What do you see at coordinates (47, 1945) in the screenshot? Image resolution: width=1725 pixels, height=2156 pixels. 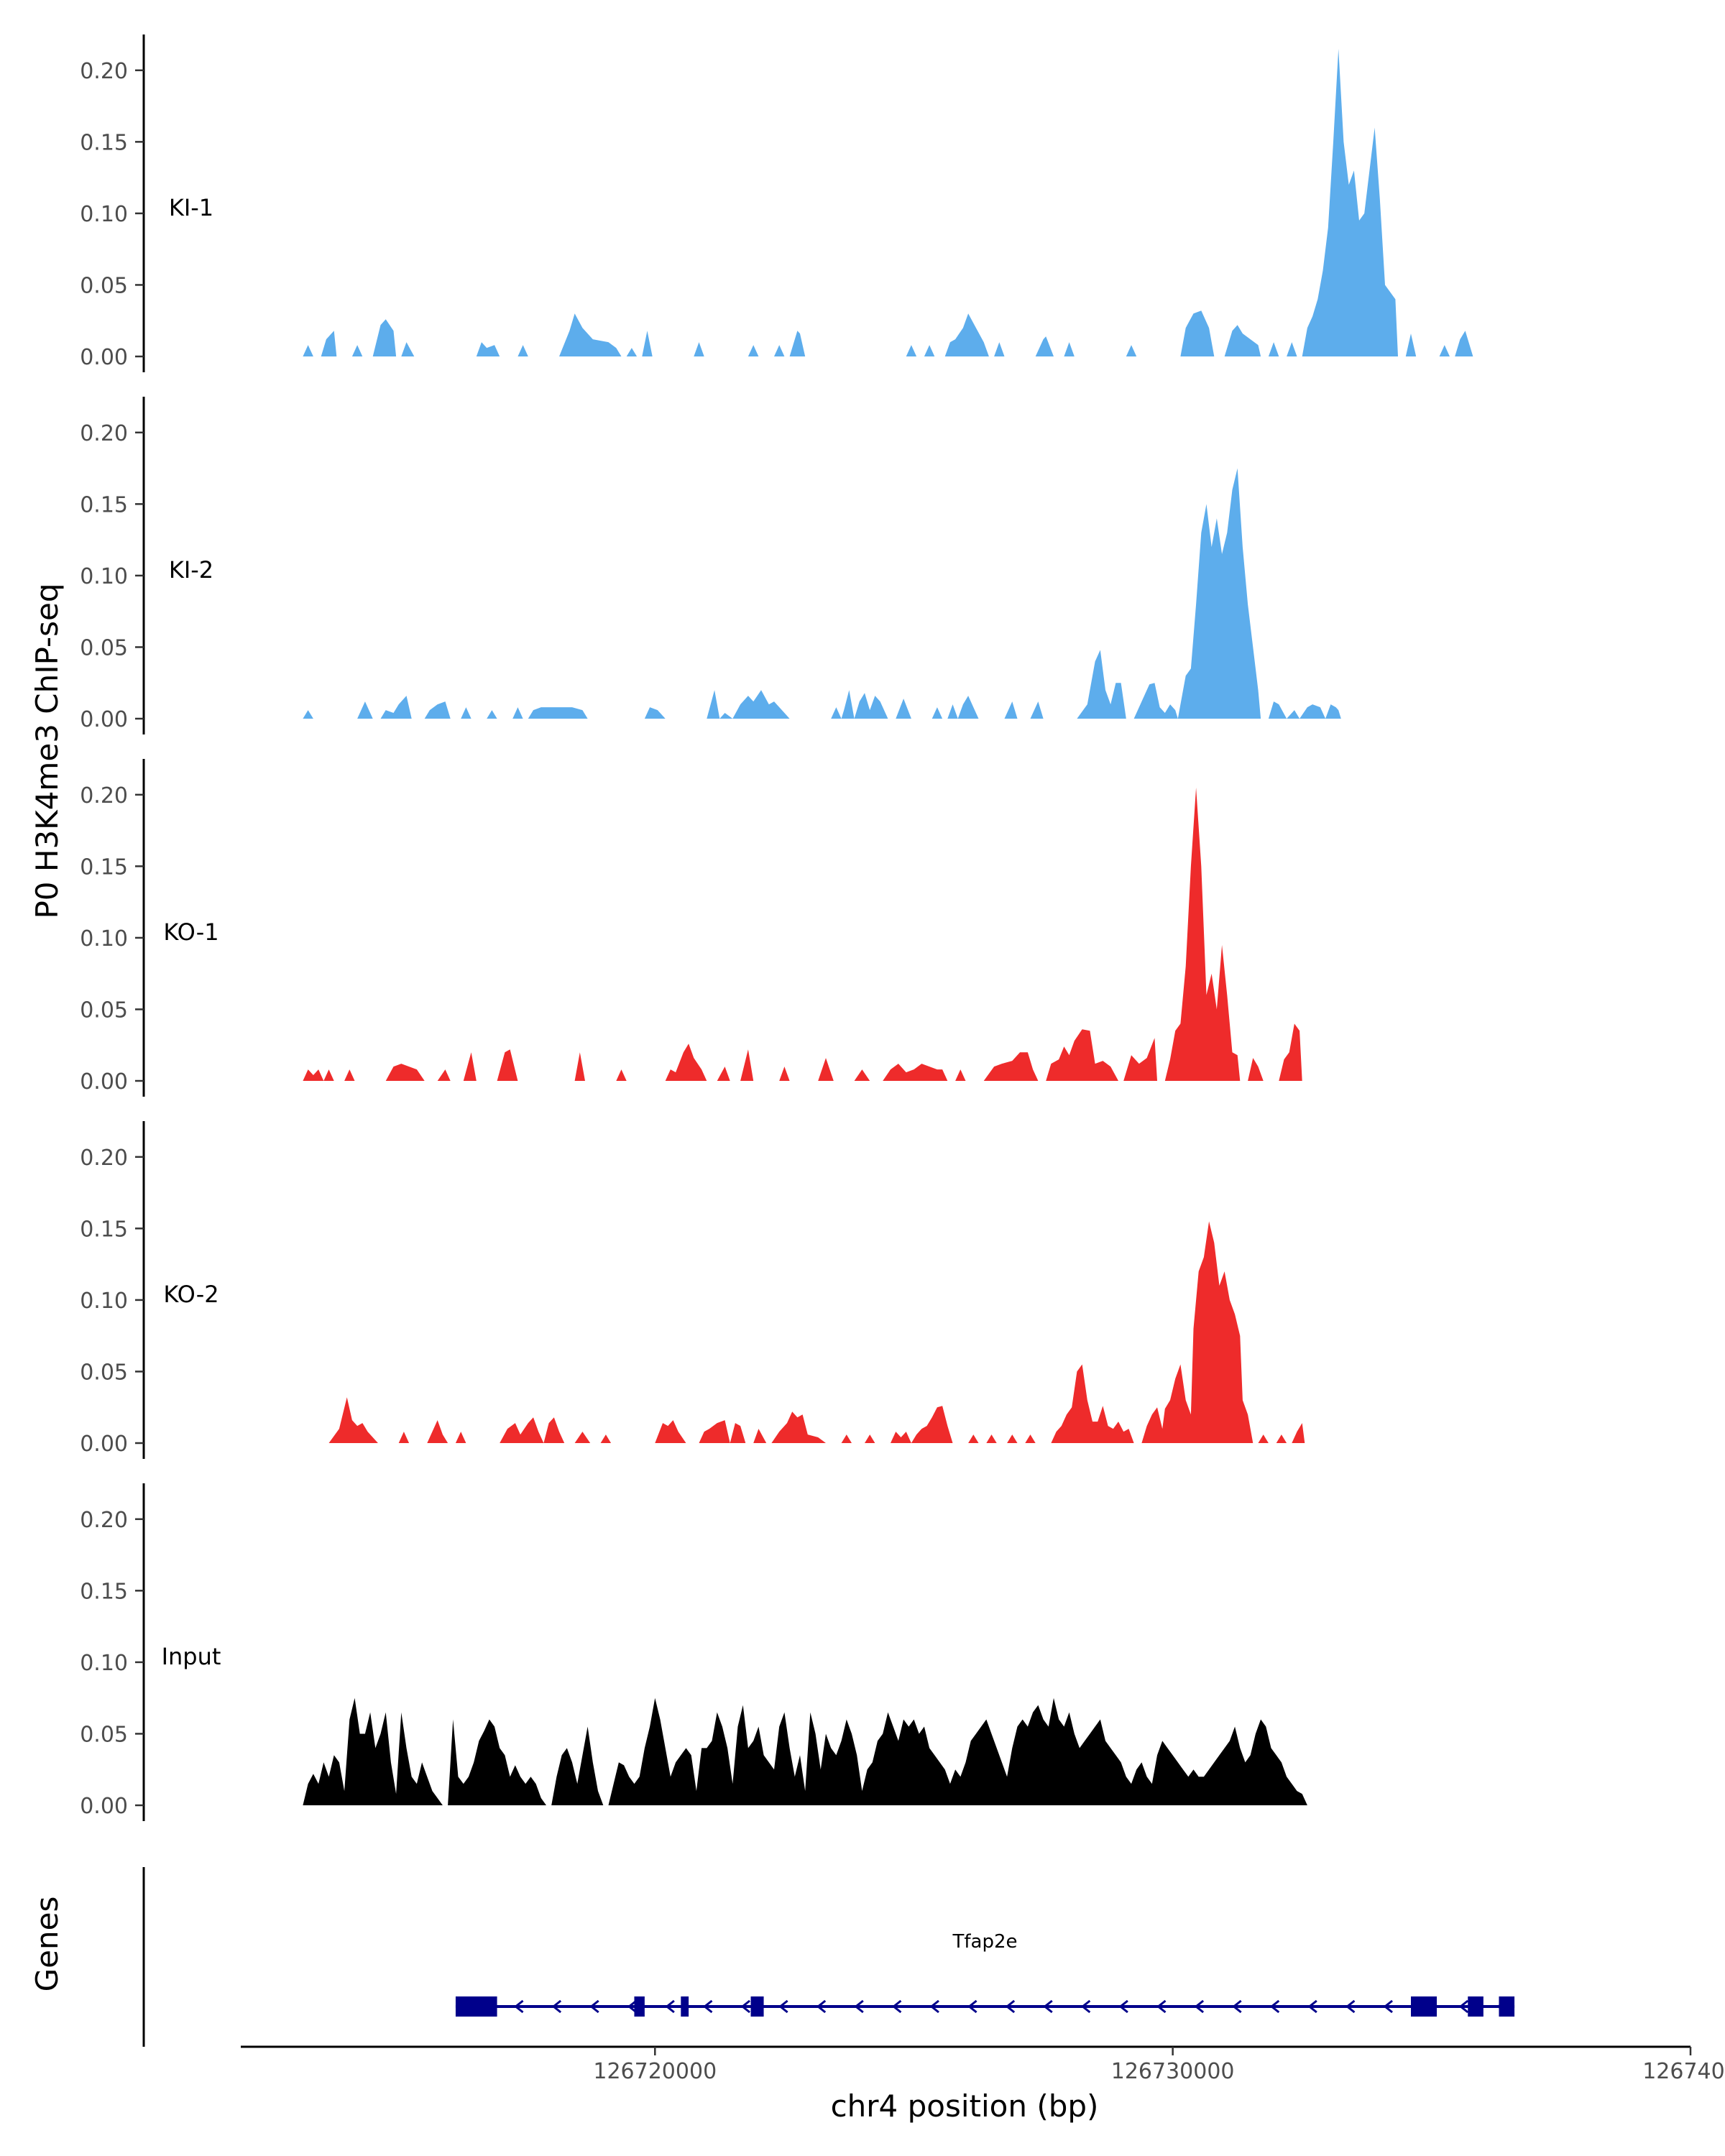 I see `genes-axis-title: Genes` at bounding box center [47, 1945].